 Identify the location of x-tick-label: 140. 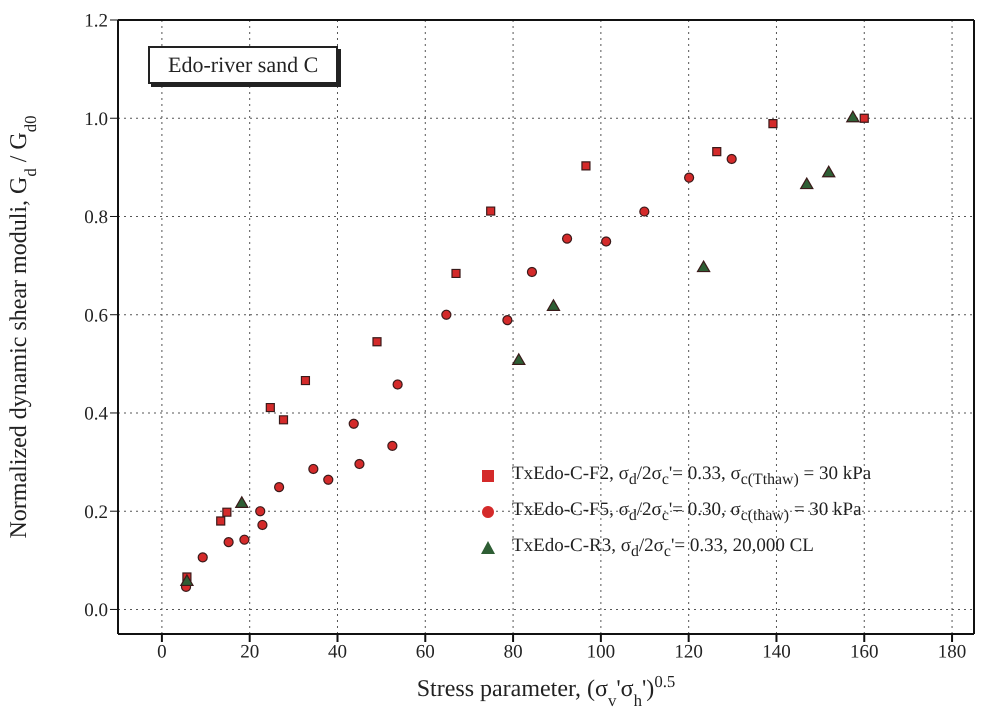
(776, 651).